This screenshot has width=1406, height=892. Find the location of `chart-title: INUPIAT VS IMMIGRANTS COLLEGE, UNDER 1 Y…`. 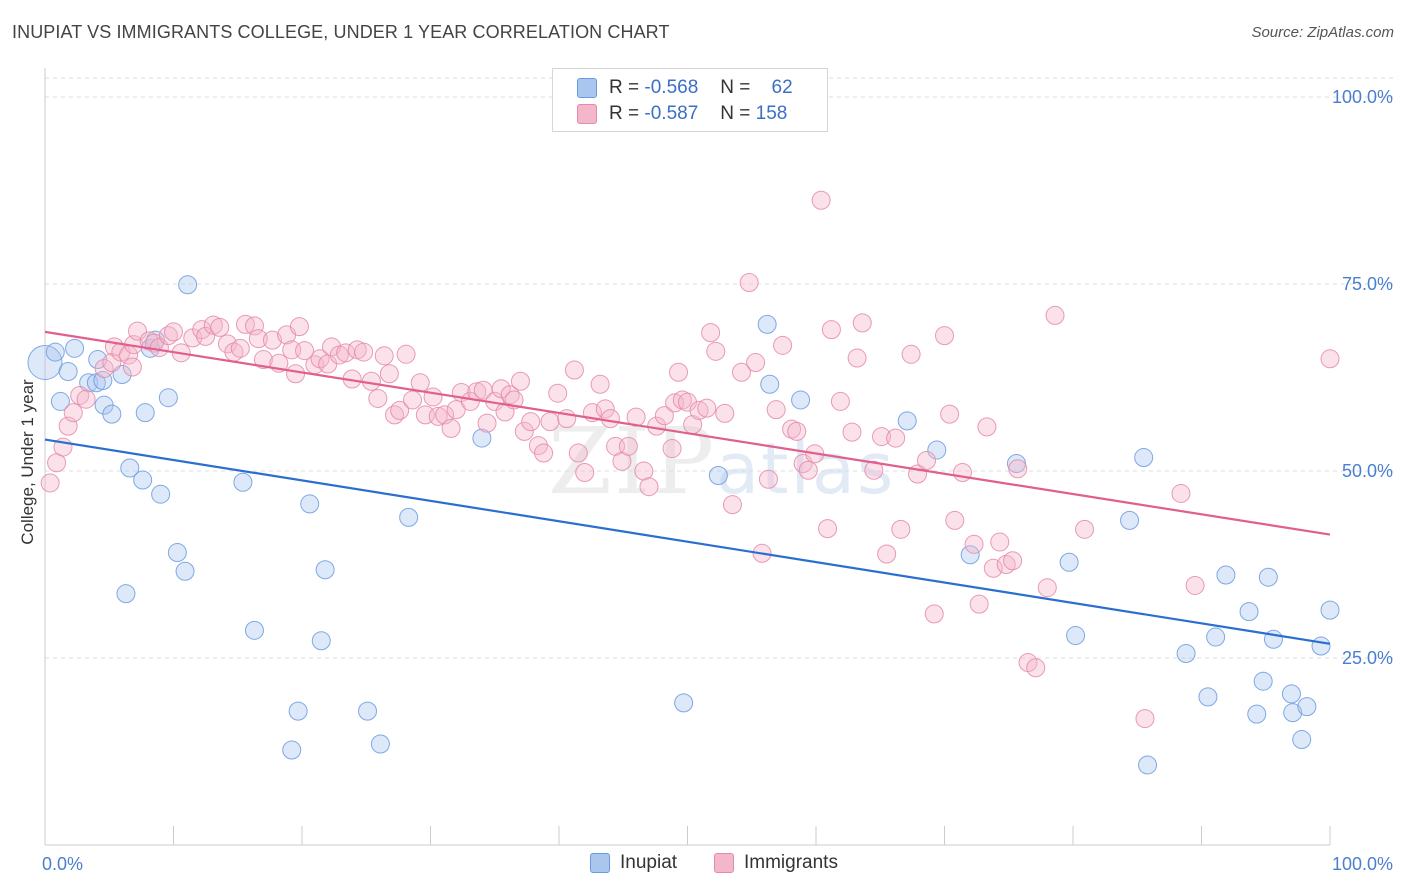

chart-title: INUPIAT VS IMMIGRANTS COLLEGE, UNDER 1 Y… is located at coordinates (341, 32).